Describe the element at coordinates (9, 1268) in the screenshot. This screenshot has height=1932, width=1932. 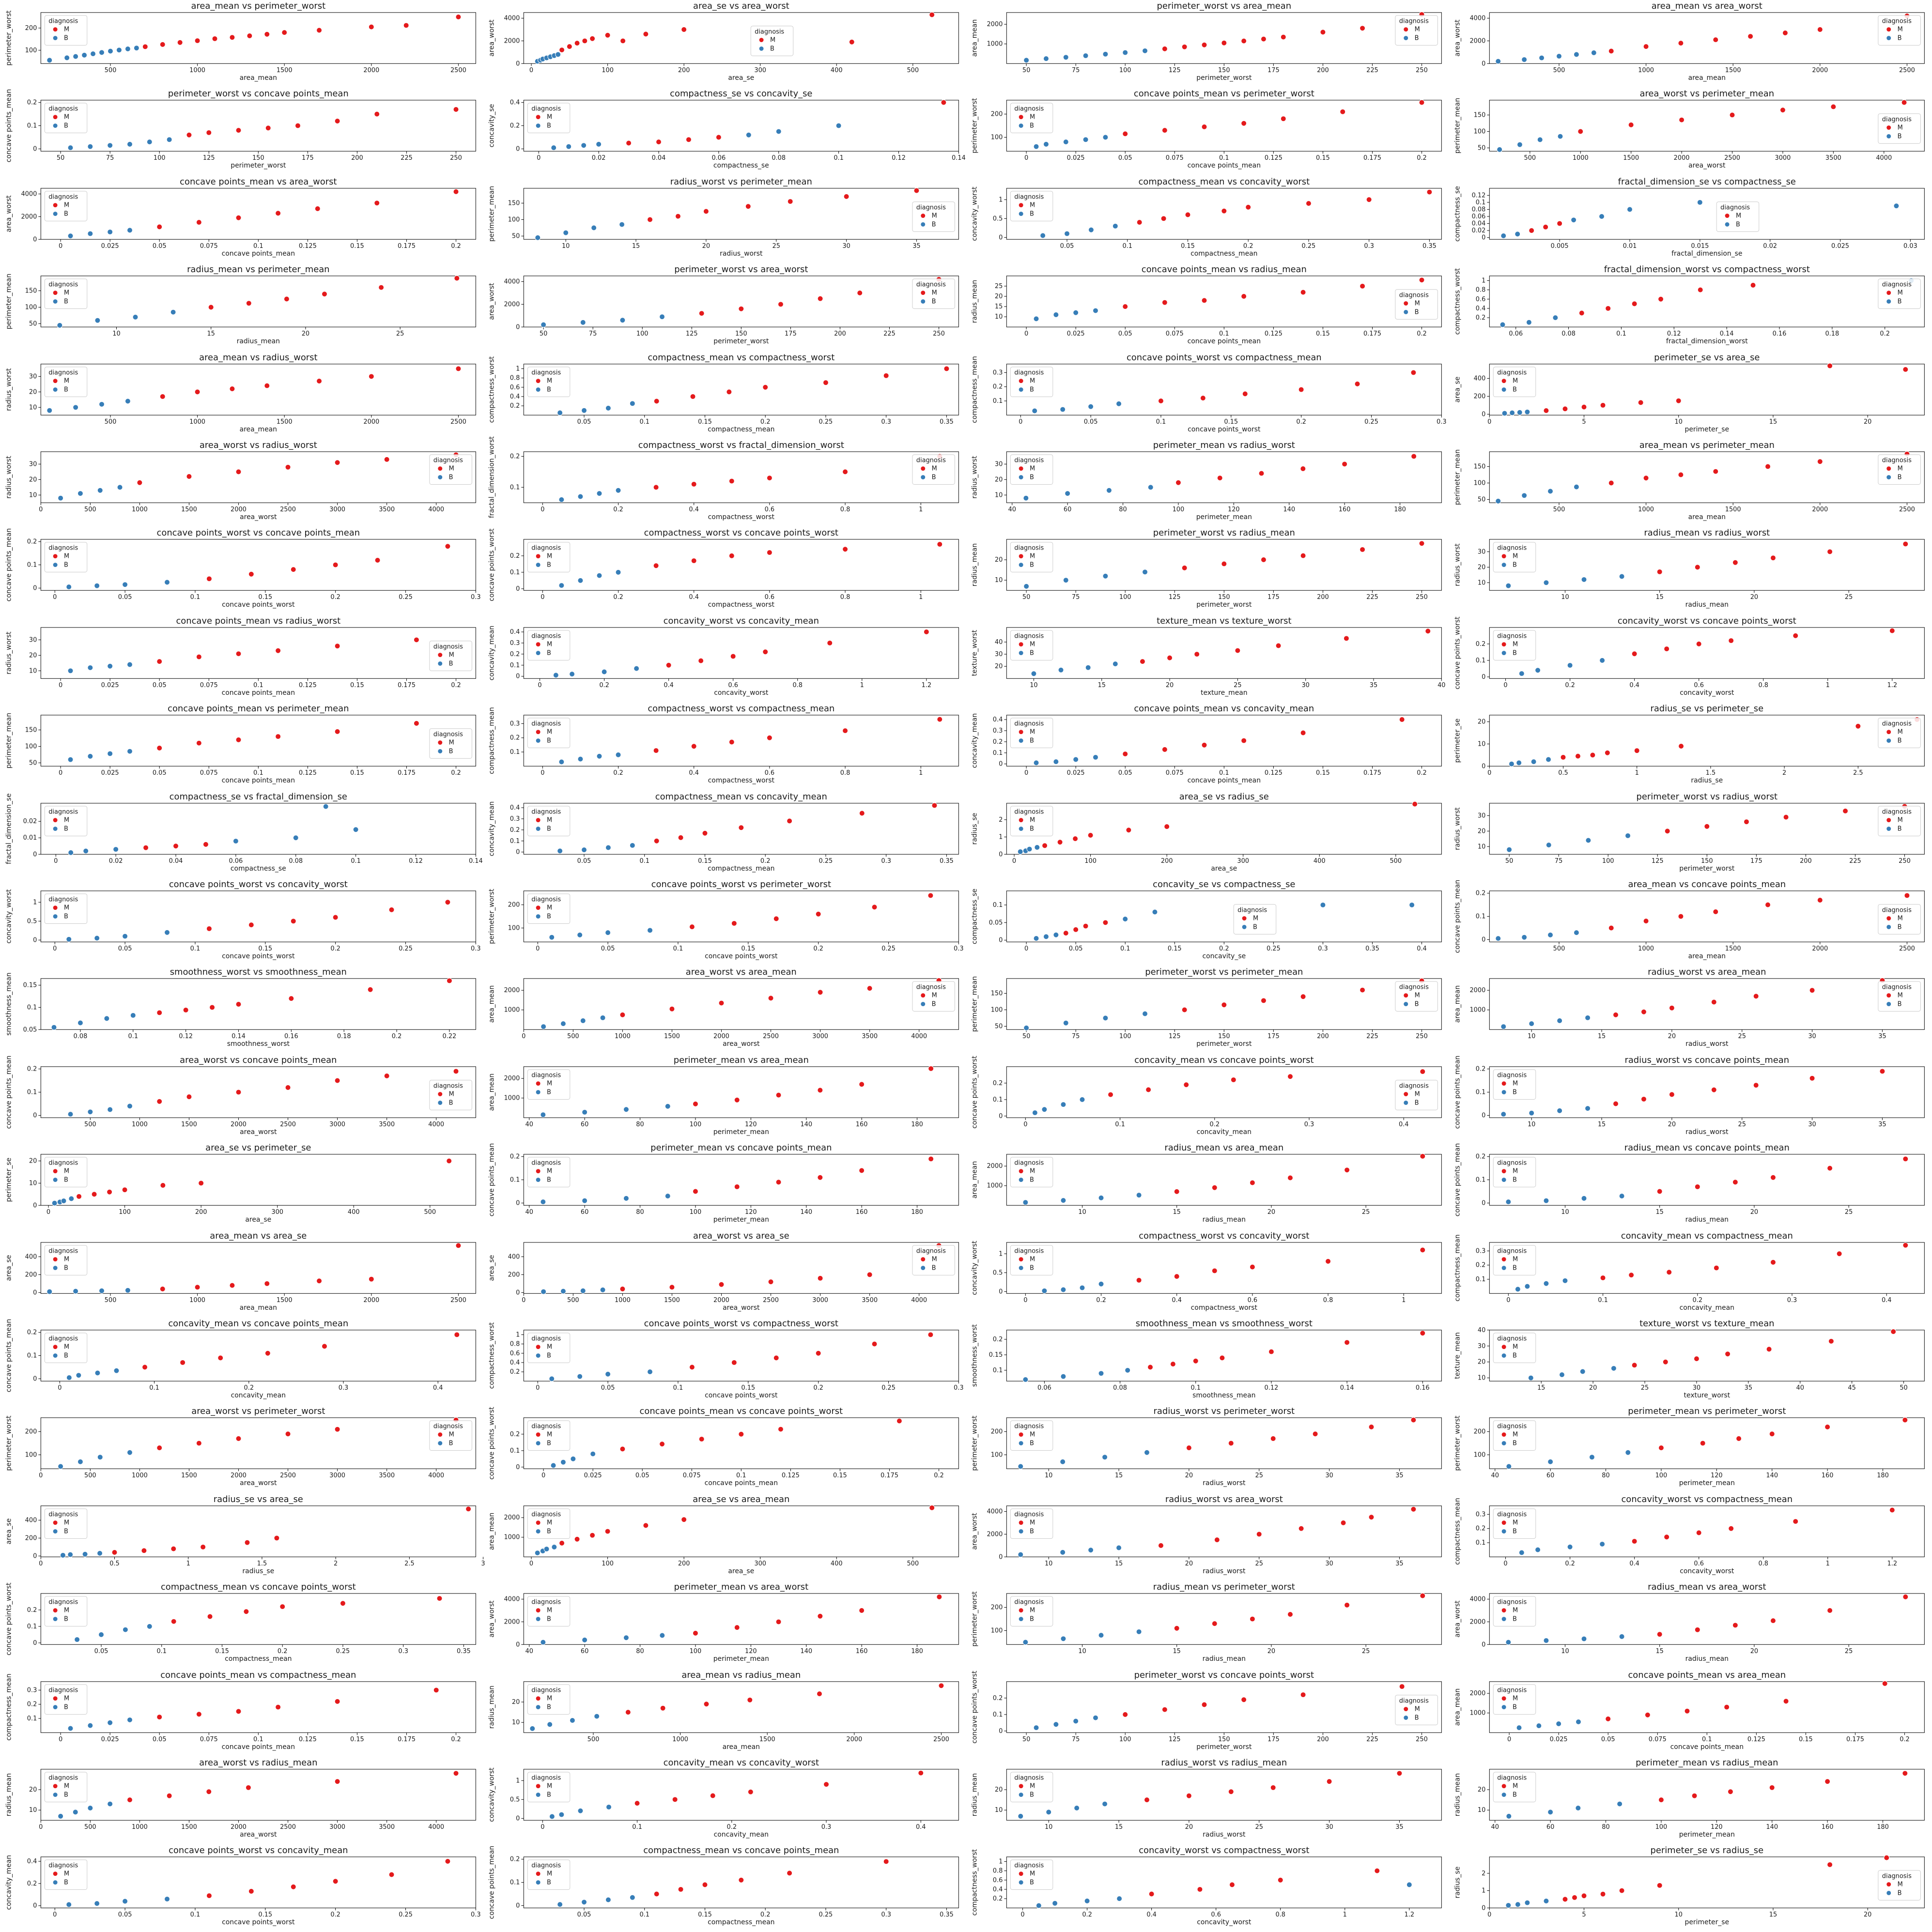
I see `y-axis-label: area_se` at that location.